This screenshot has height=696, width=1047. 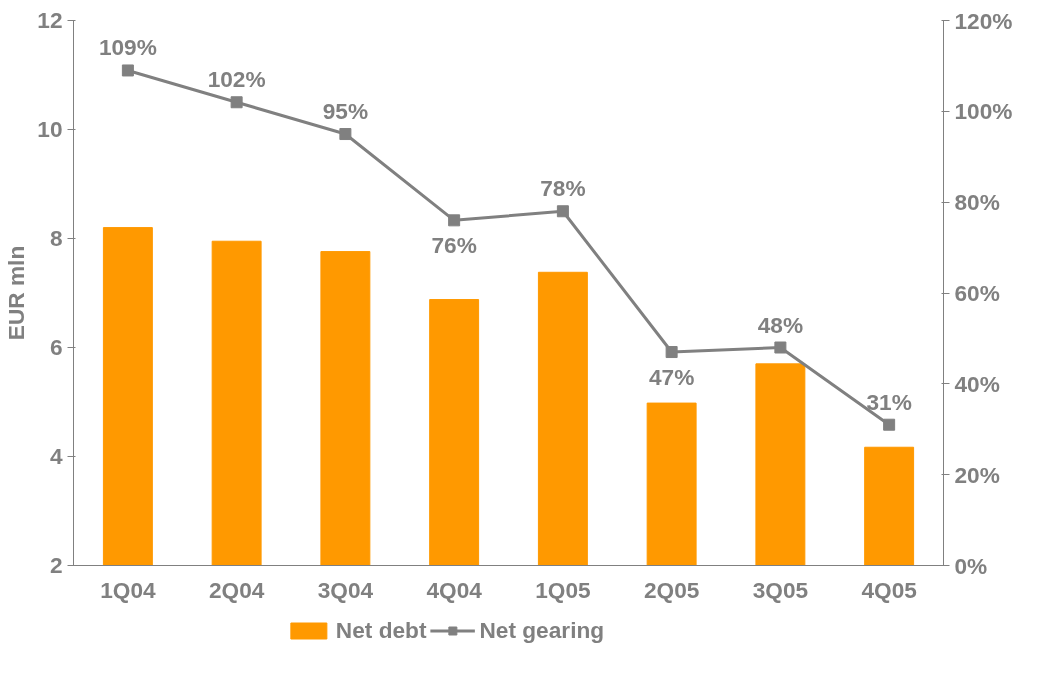 What do you see at coordinates (345, 589) in the screenshot?
I see `x-tick-label: 3Q04` at bounding box center [345, 589].